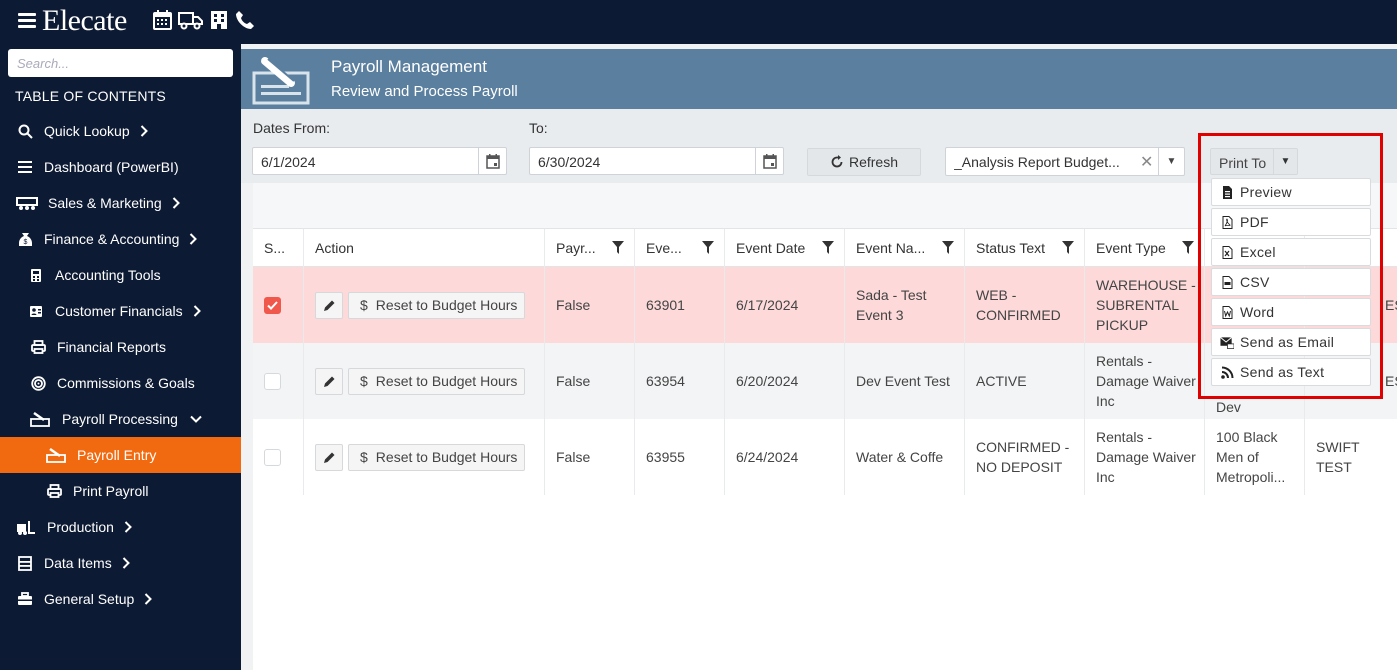  I want to click on building-icon, so click(219, 20).